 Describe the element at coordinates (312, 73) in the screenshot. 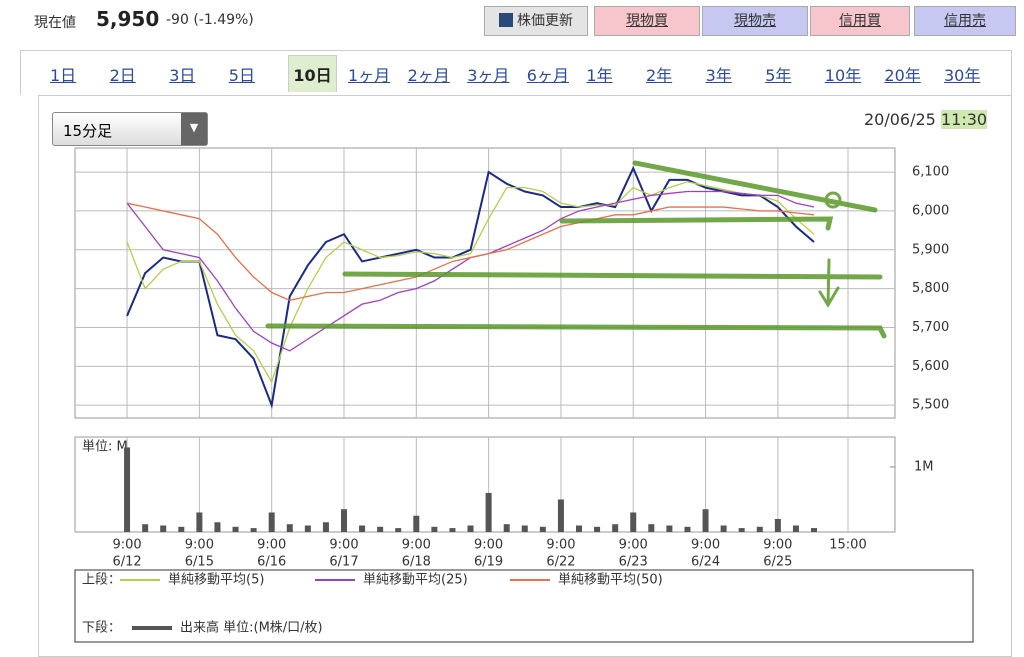

I see `range-tab: 10日` at that location.